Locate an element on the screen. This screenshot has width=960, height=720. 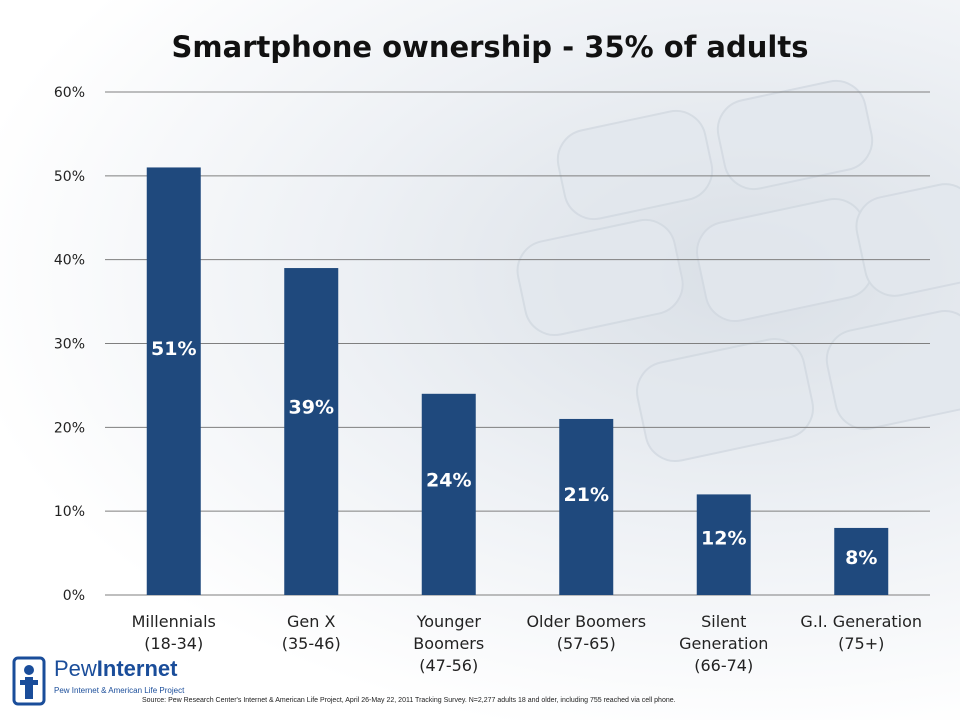
x-category-label-line: (66-74) is located at coordinates (723, 665).